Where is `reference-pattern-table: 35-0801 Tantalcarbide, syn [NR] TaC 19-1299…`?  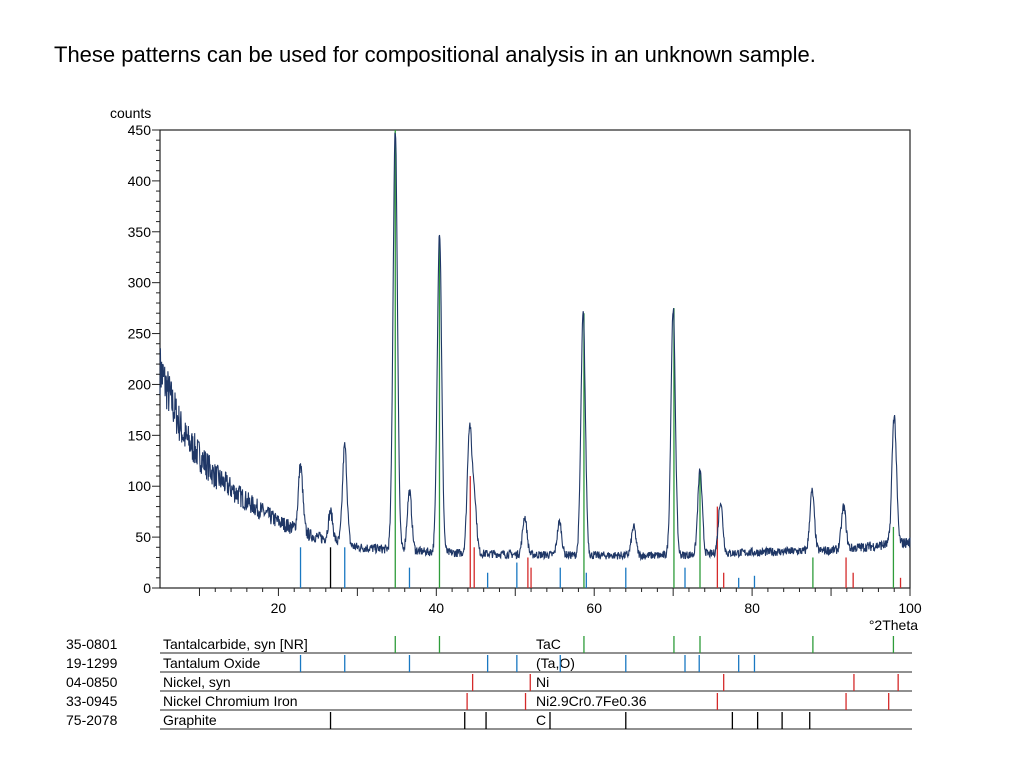
reference-pattern-table: 35-0801 Tantalcarbide, syn [NR] TaC 19-1299… is located at coordinates (489, 683).